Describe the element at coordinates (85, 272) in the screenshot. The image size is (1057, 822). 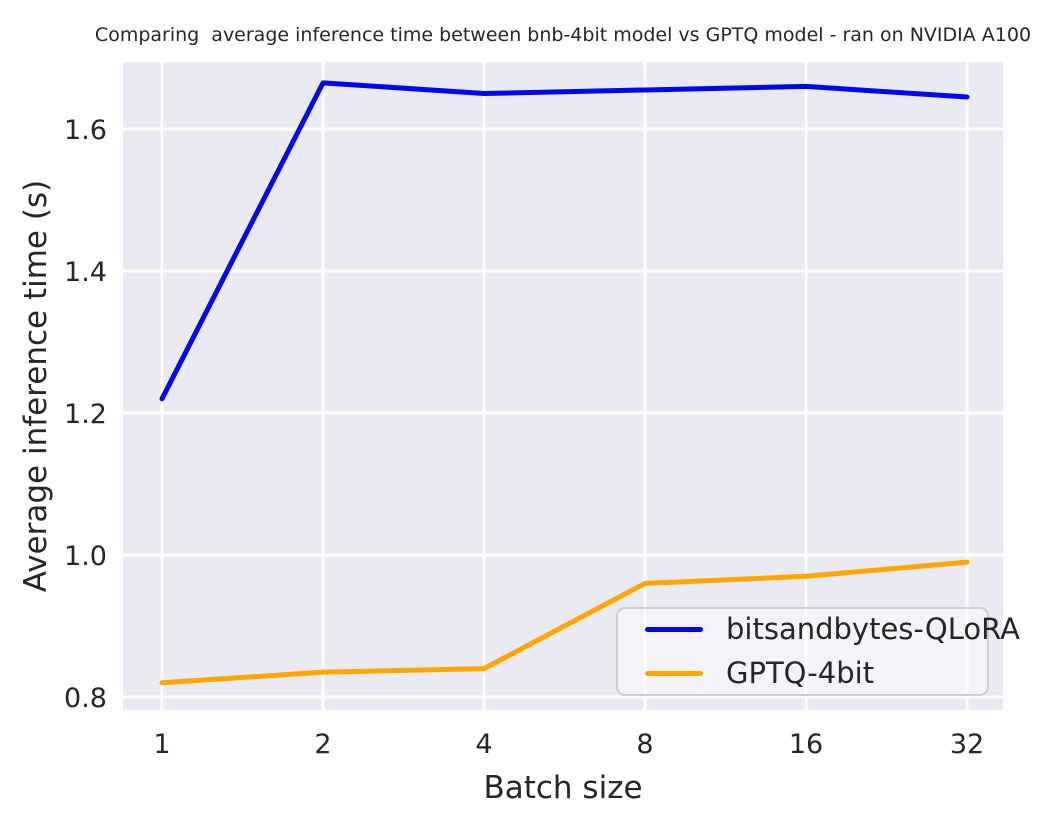
I see `y-tick-label: 1.4` at that location.